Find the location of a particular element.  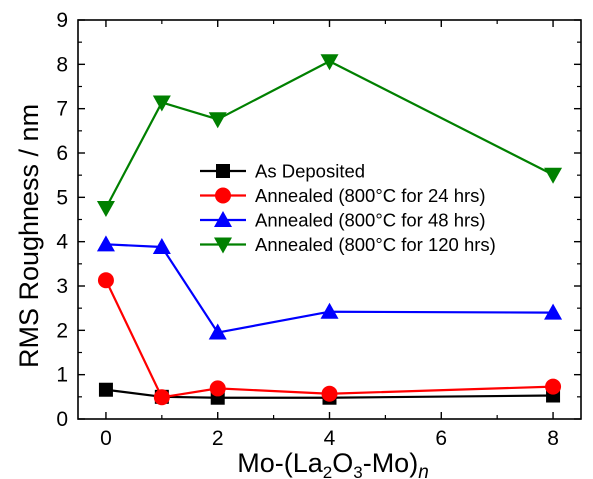

legend-item-annealed-800-c-for-120-hrs: Annealed (800°C for 120 hrs) is located at coordinates (348, 244).